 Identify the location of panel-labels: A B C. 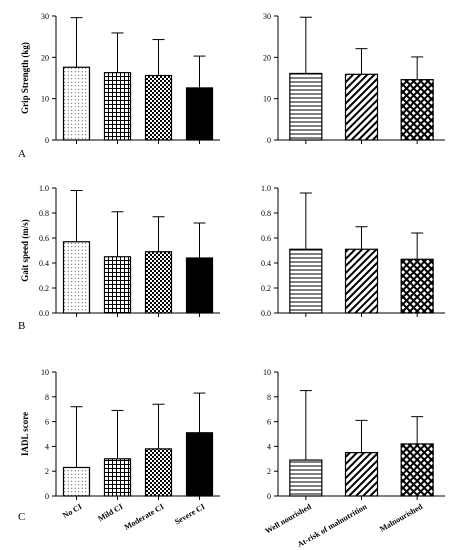
(22, 335).